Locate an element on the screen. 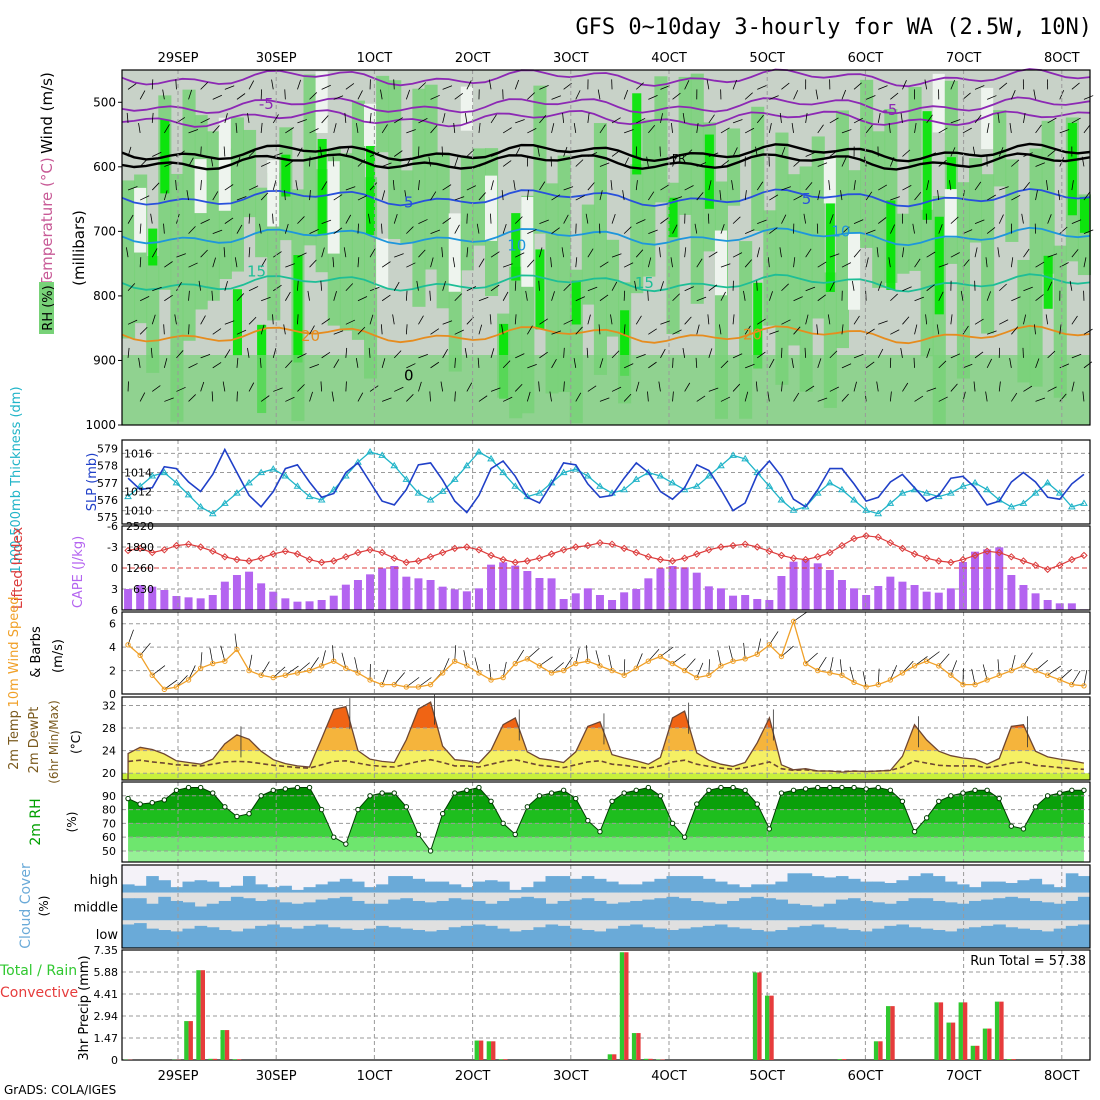 This screenshot has height=1100, width=1100. date-tick-label: 7OCT is located at coordinates (964, 58).